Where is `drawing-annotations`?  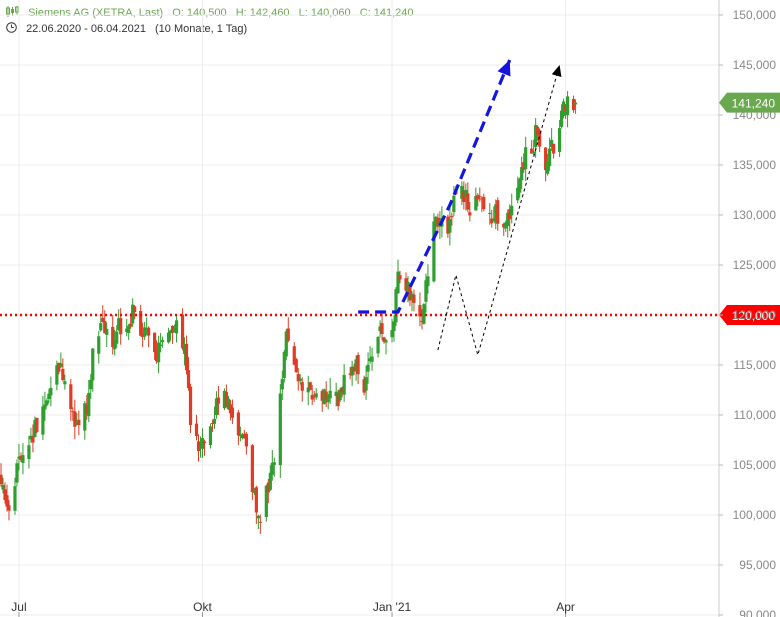 drawing-annotations is located at coordinates (460, 208).